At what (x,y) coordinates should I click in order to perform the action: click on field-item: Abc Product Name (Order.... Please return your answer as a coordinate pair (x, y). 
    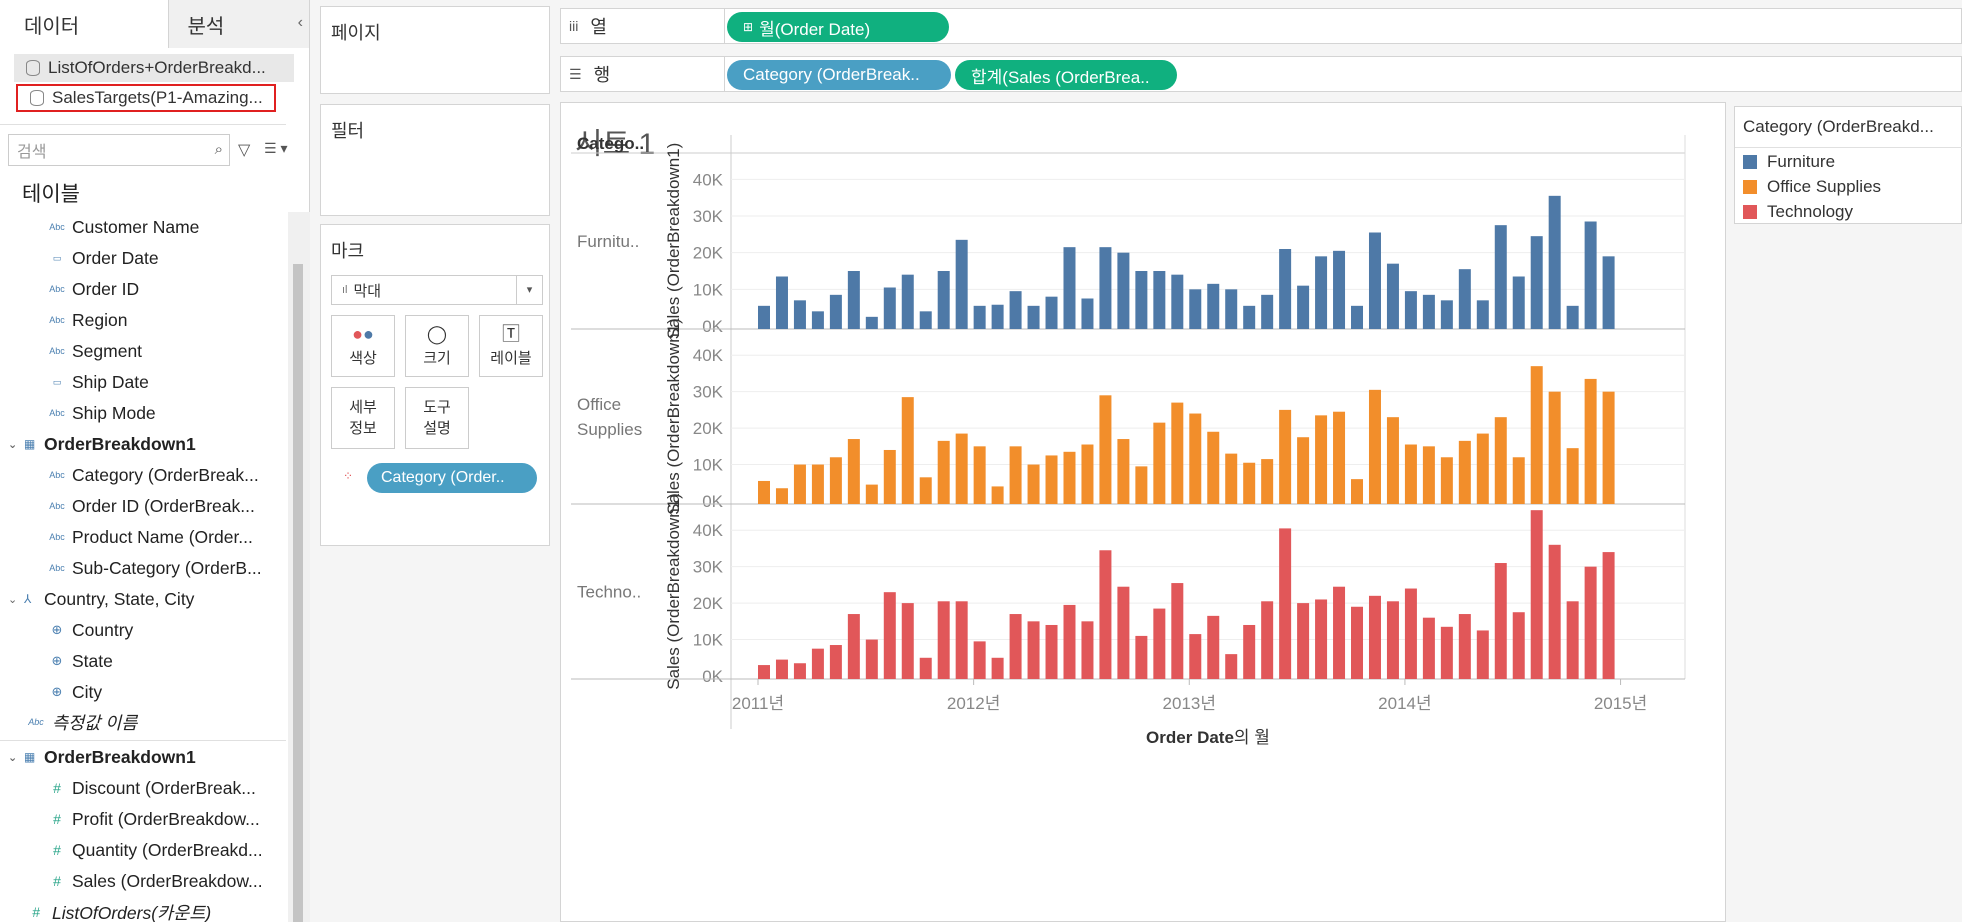
    Looking at the image, I should click on (145, 537).